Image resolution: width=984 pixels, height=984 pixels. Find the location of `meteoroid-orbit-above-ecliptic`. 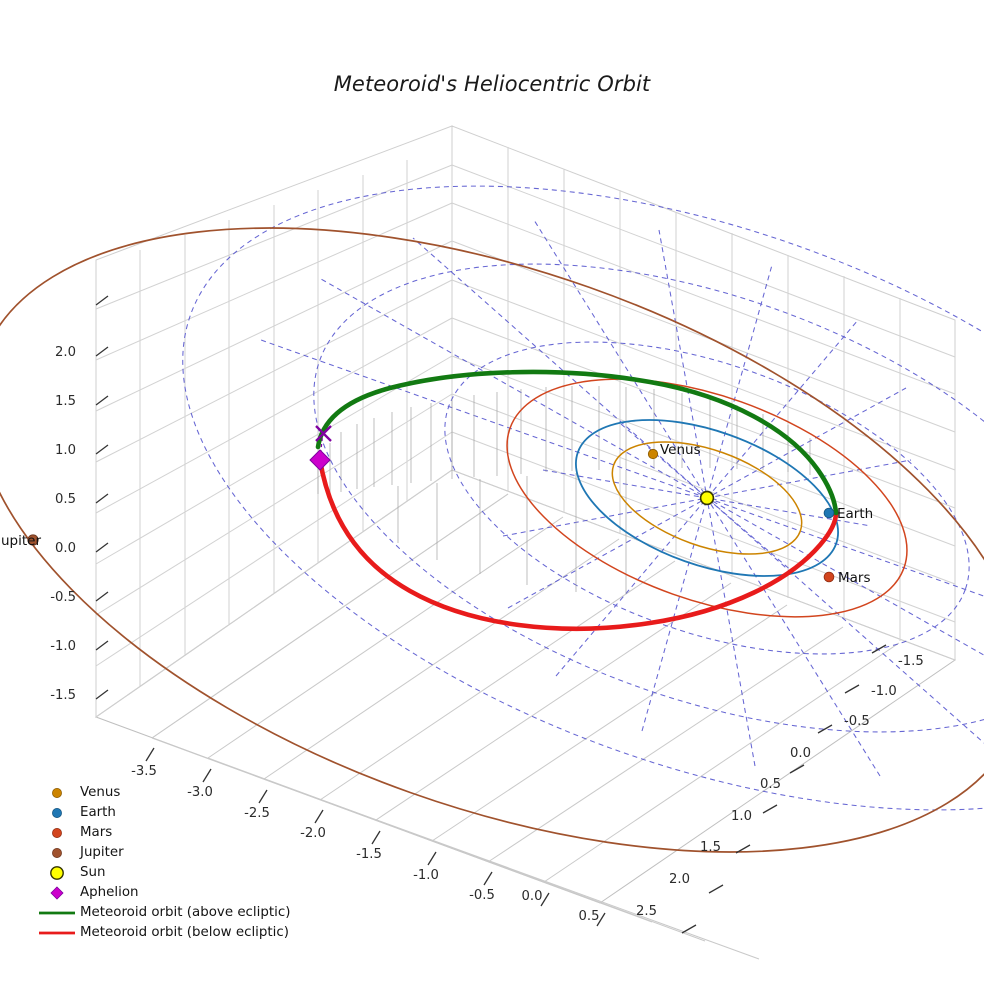

meteoroid-orbit-above-ecliptic is located at coordinates (577, 442).